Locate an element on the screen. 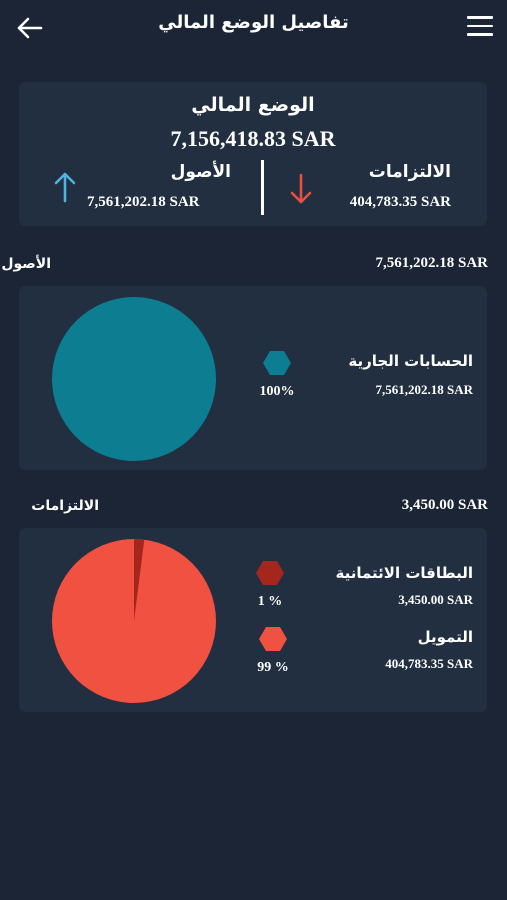 This screenshot has width=507, height=900. net-worth-value: 7,156,418.83 SAR is located at coordinates (253, 138).